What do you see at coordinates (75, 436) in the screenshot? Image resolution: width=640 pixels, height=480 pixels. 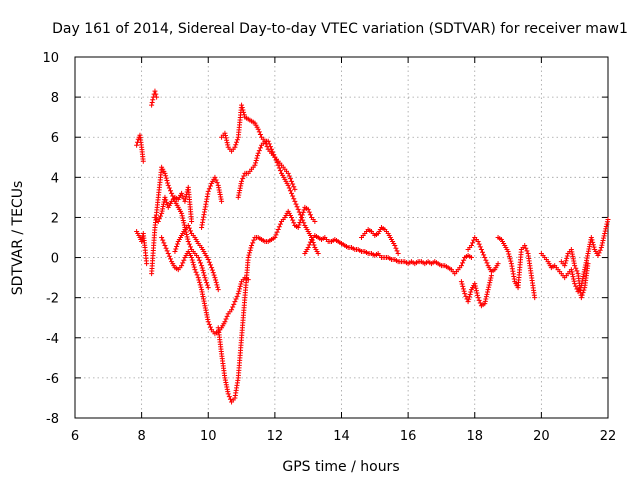 I see `x-tick-label: 6` at bounding box center [75, 436].